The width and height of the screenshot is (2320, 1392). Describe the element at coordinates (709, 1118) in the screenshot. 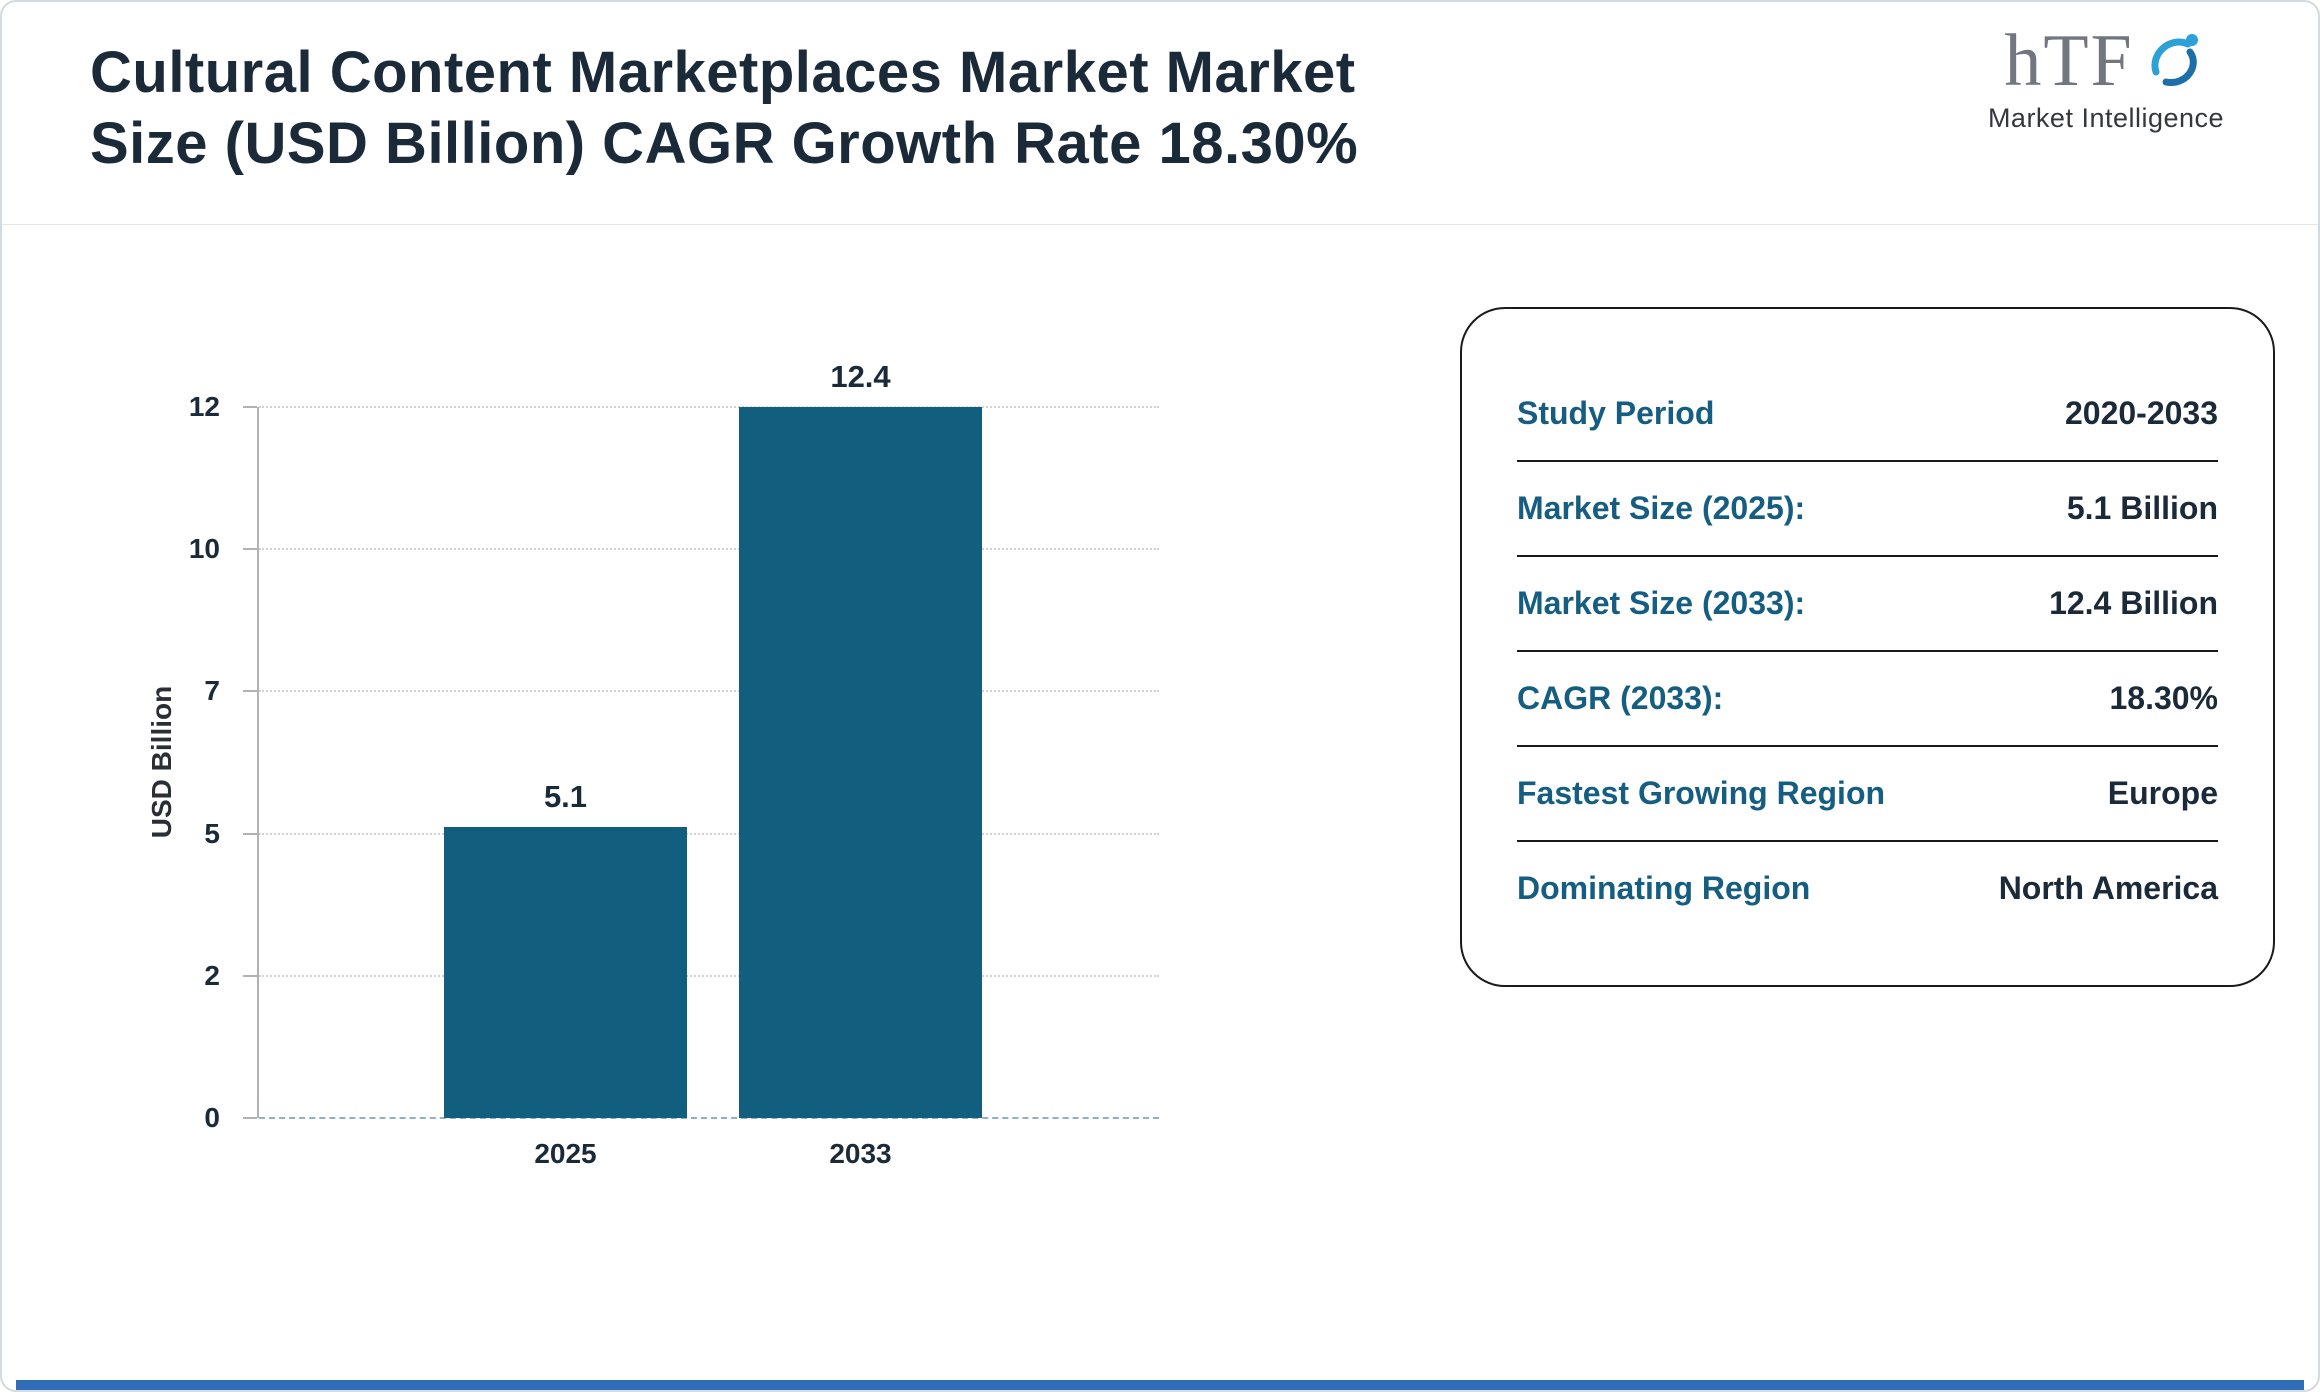

I see `x-axis-baseline` at that location.